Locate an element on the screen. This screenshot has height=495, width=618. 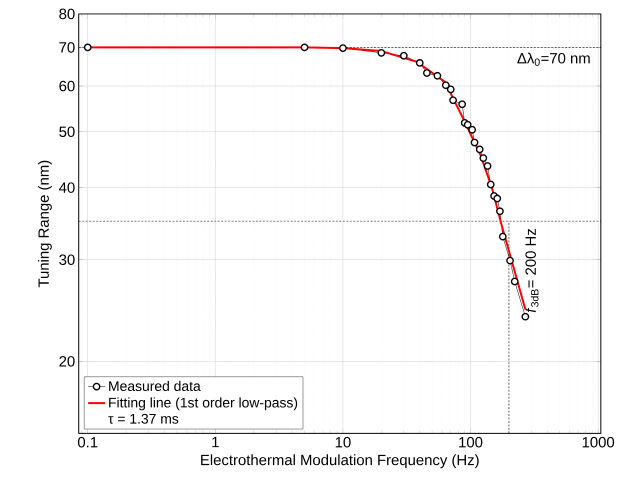
y-tick-label: 50 is located at coordinates (67, 131).